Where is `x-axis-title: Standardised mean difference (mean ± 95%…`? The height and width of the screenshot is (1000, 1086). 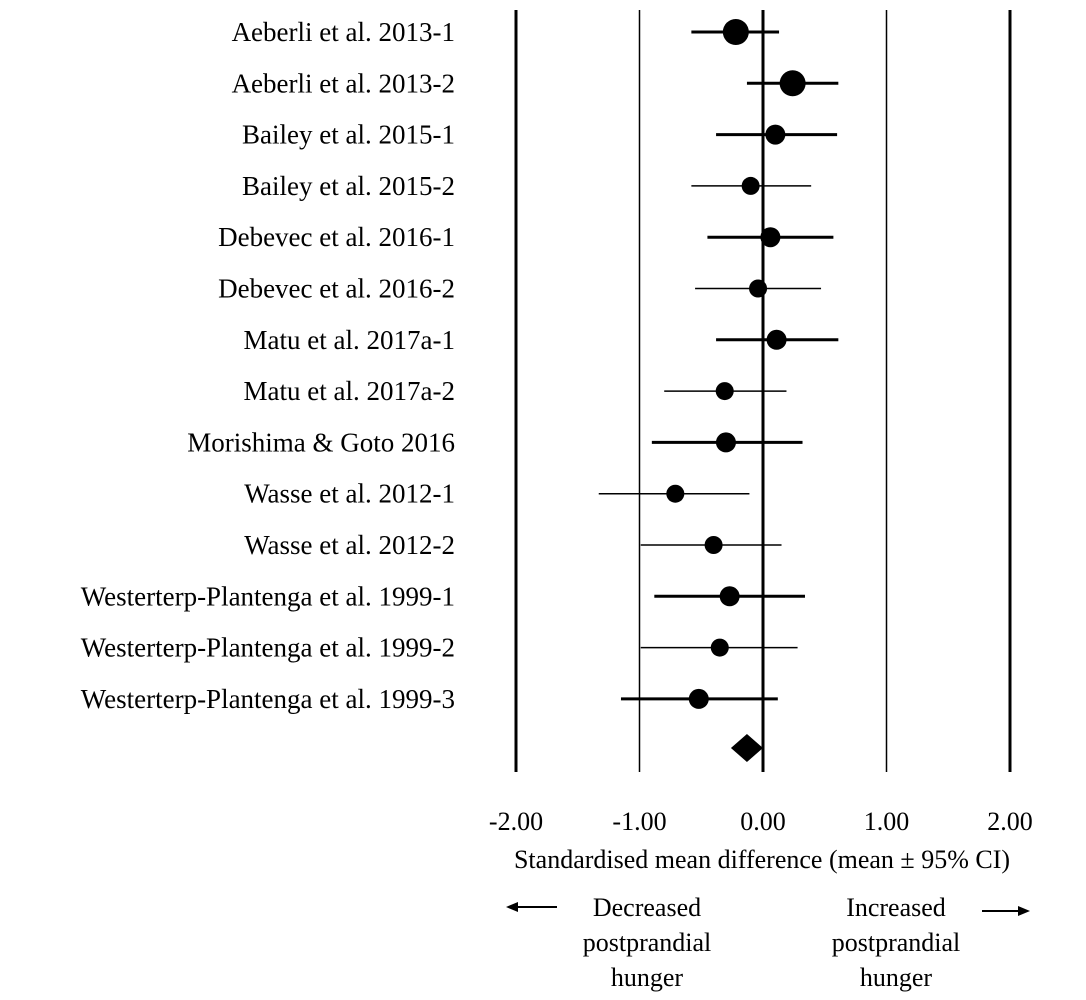 x-axis-title: Standardised mean difference (mean ± 95%… is located at coordinates (762, 859).